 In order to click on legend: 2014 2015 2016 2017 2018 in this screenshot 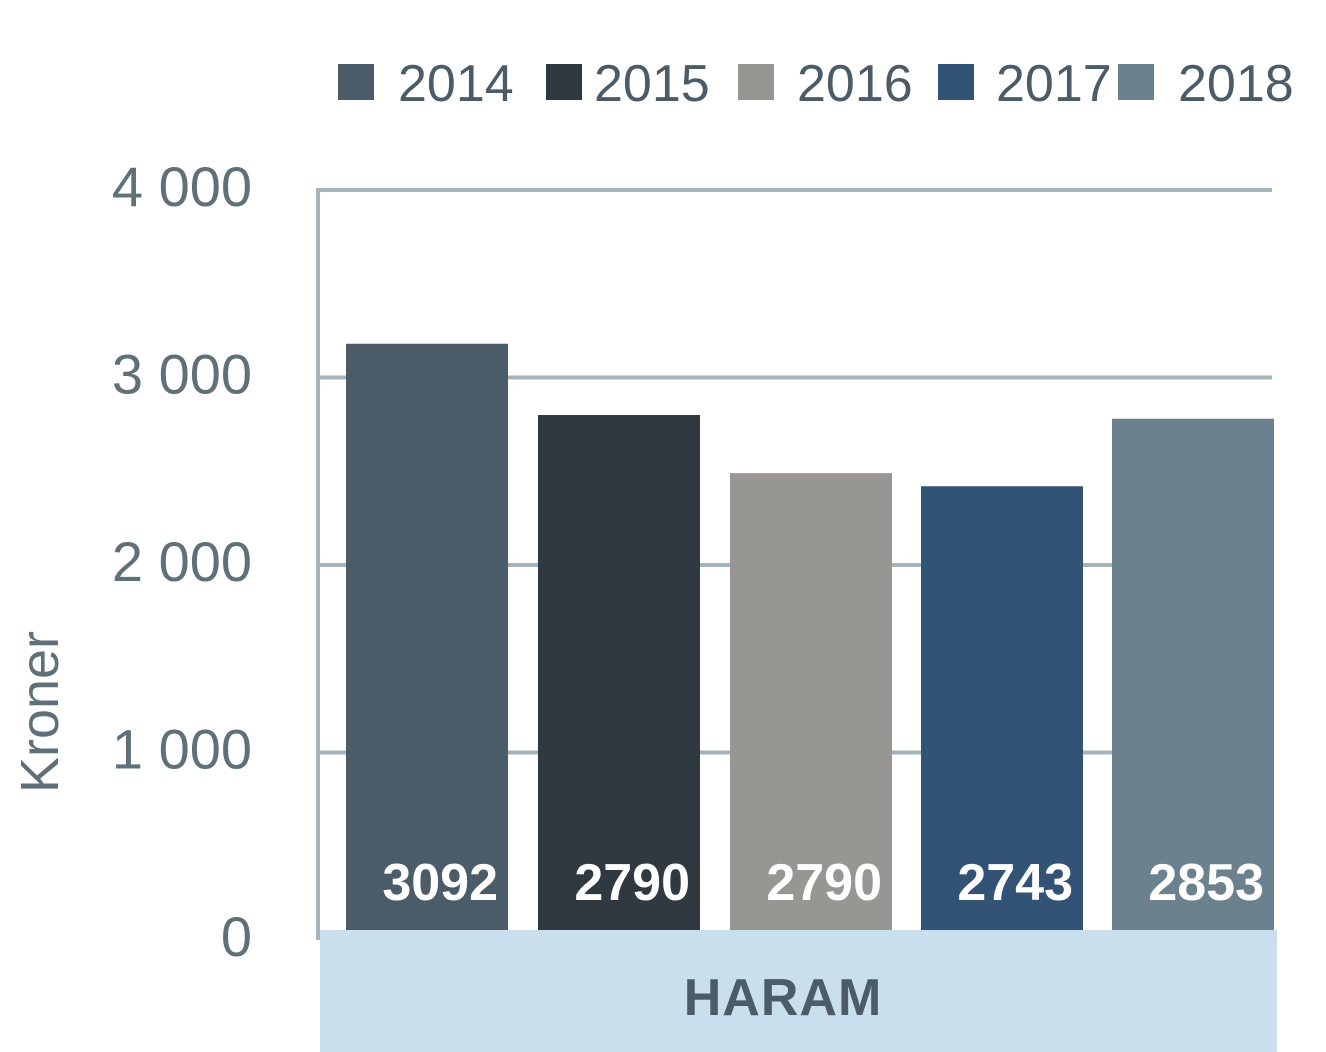, I will do `click(816, 84)`.